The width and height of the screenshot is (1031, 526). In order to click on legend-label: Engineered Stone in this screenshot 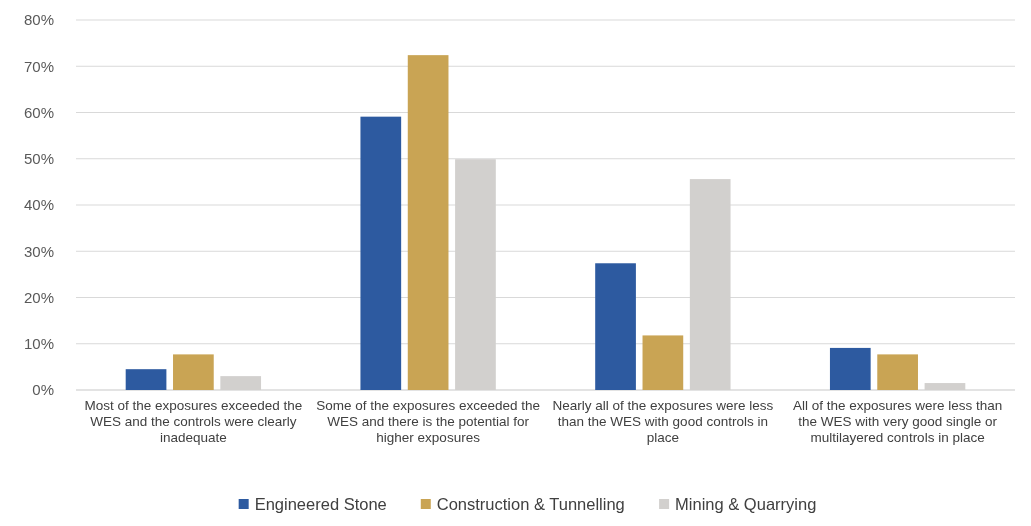, I will do `click(320, 504)`.